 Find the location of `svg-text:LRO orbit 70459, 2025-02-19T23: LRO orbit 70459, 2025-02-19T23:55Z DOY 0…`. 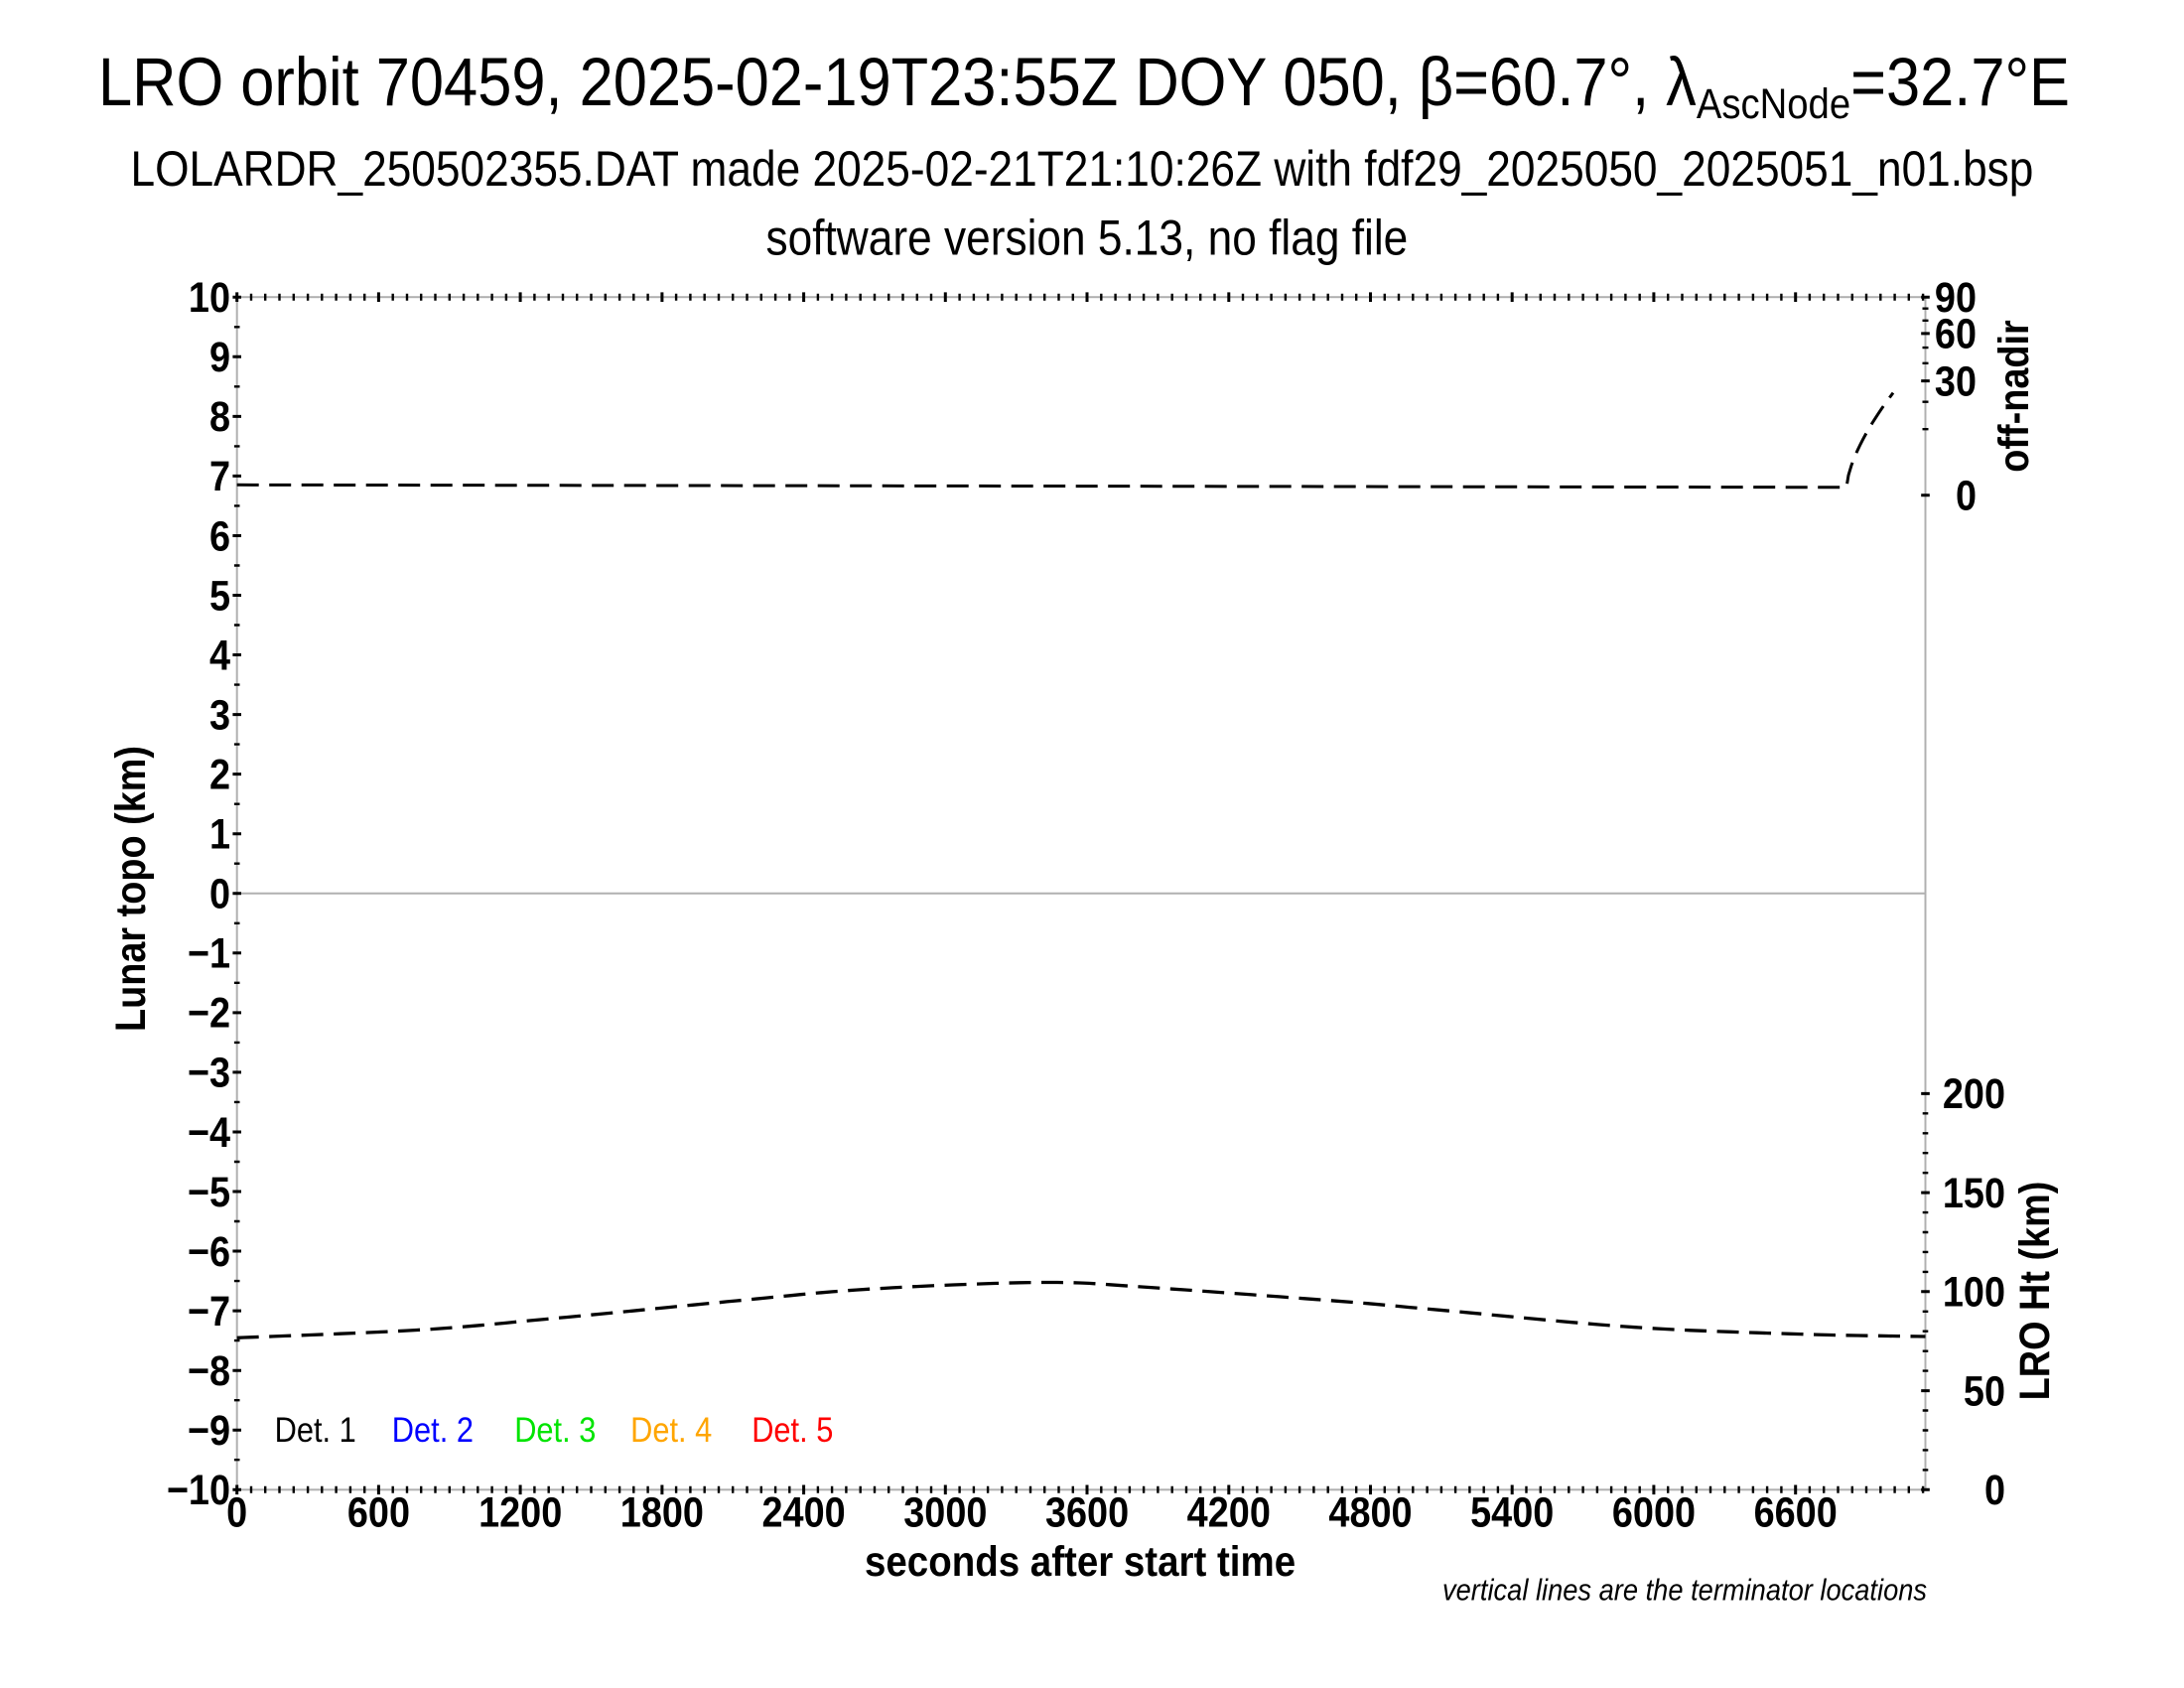

svg-text:LRO orbit 70459, 2025-02-19T23: LRO orbit 70459, 2025-02-19T23:55Z DOY 0… is located at coordinates (1084, 86).